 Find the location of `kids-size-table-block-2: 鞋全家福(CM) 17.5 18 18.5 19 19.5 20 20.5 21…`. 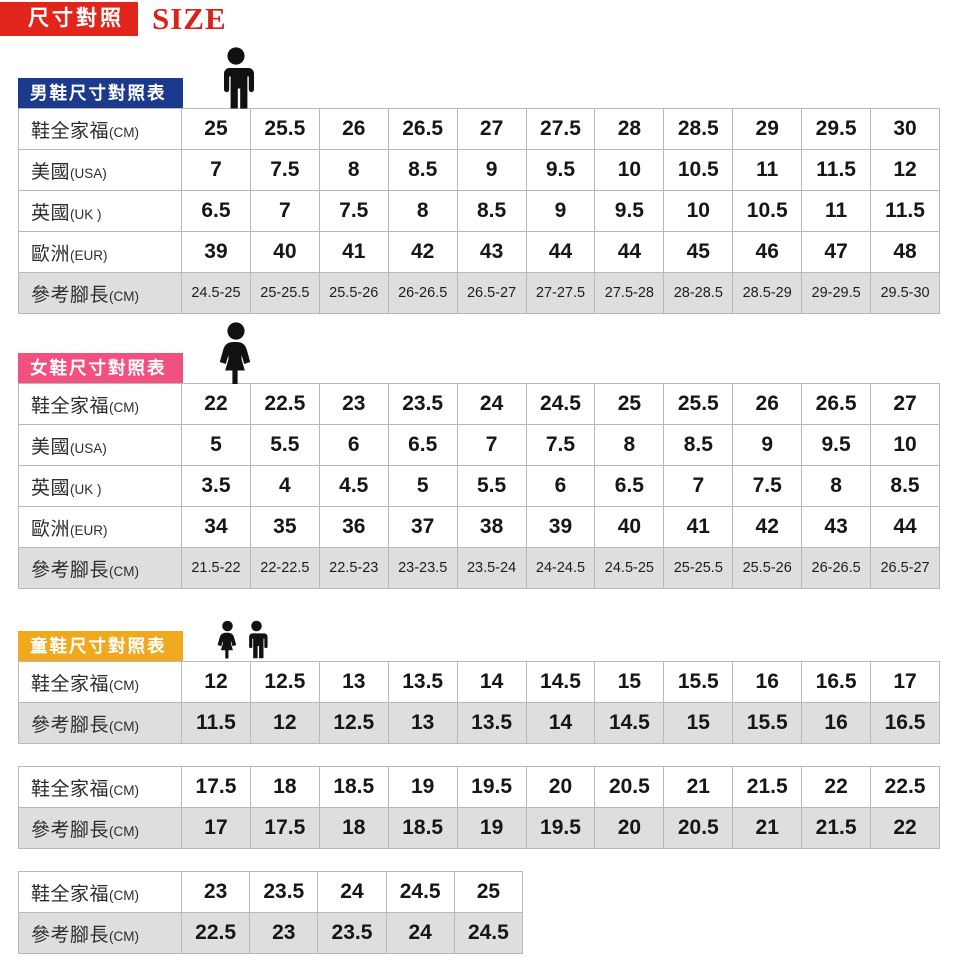

kids-size-table-block-2: 鞋全家福(CM) 17.5 18 18.5 19 19.5 20 20.5 21… is located at coordinates (479, 807).